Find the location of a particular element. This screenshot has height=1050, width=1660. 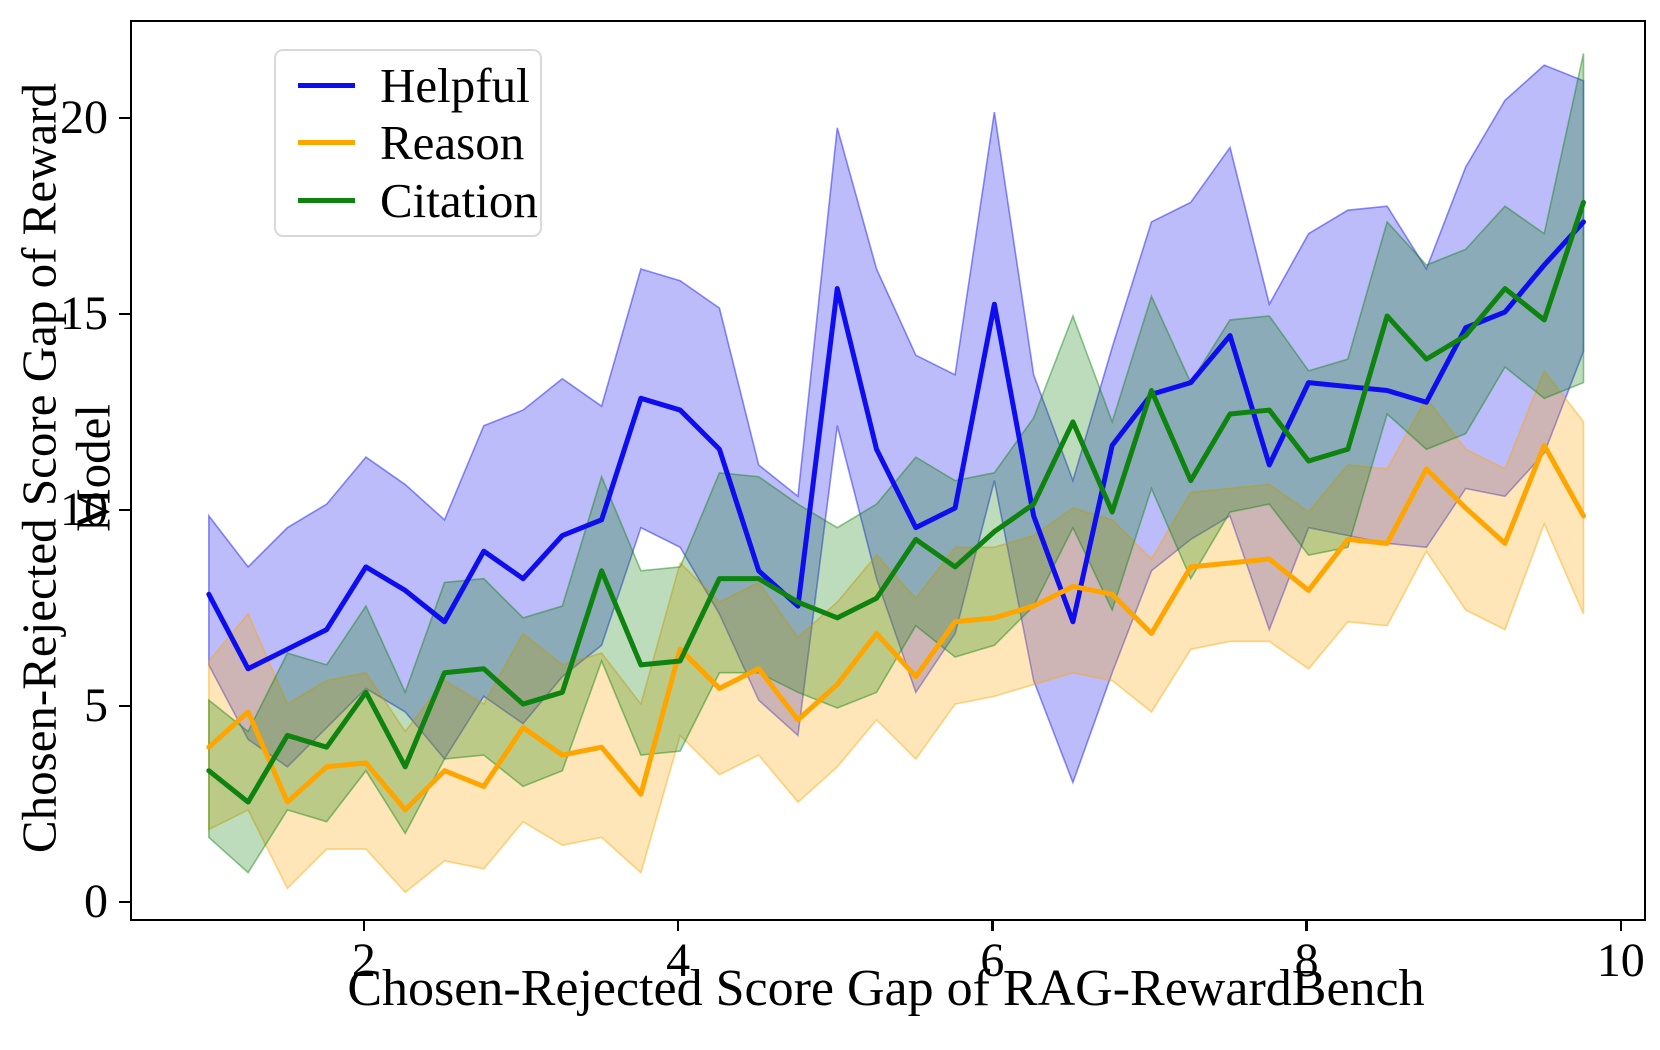

legend-item-citation: Citation is located at coordinates (408, 200).